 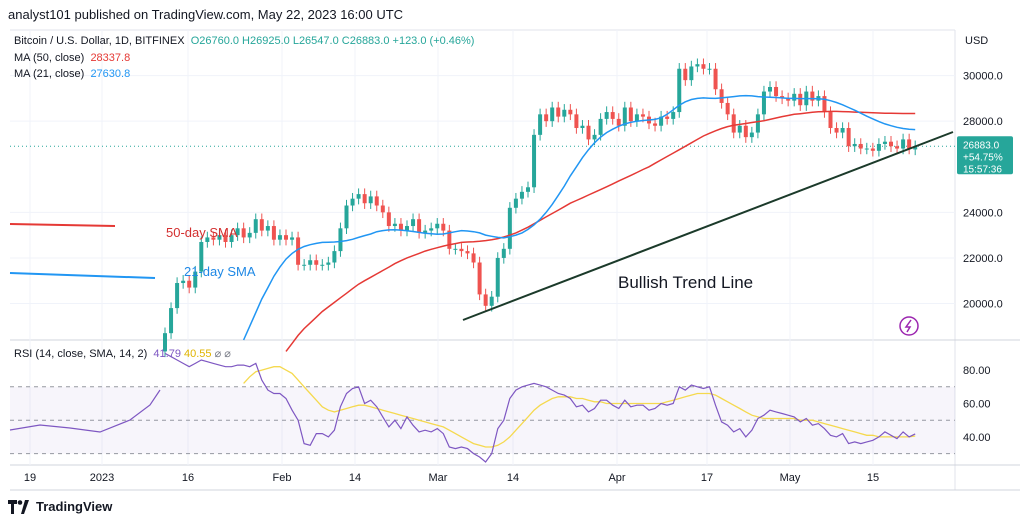 What do you see at coordinates (685, 282) in the screenshot?
I see `trend-line-annotation: Bullish Trend Line` at bounding box center [685, 282].